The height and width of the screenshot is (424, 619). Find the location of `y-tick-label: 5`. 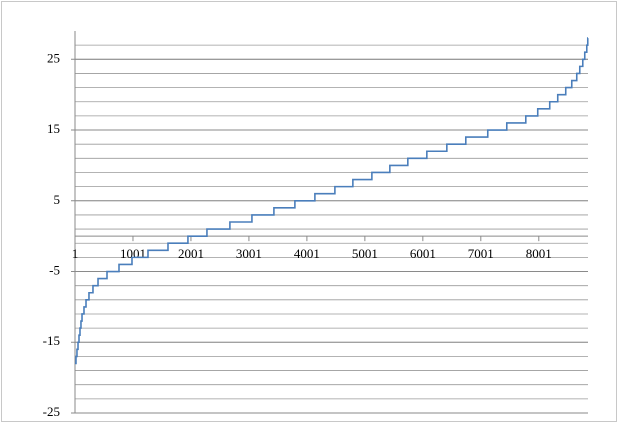

y-tick-label: 5 is located at coordinates (57, 199).